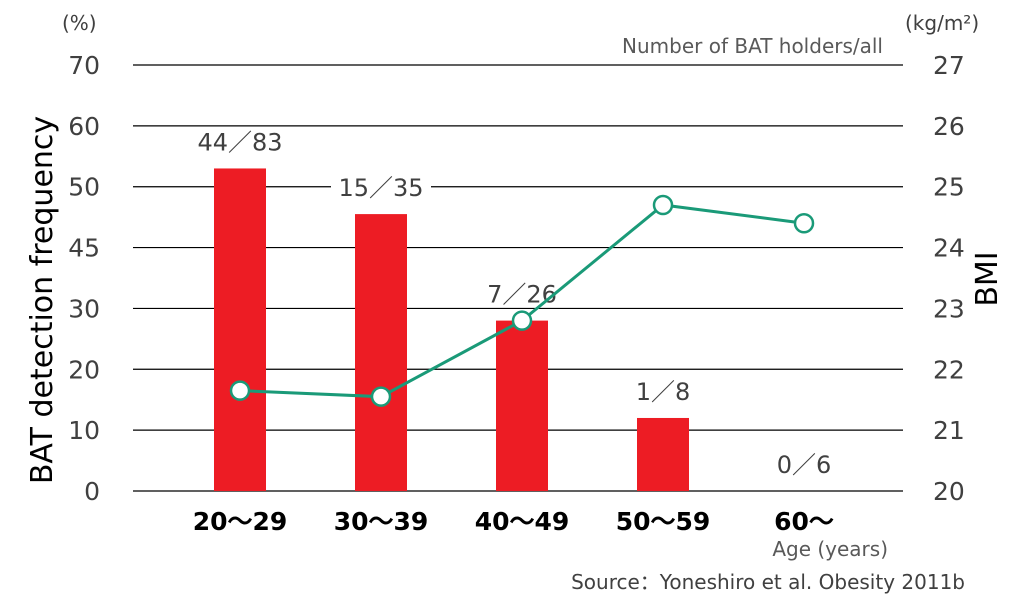 This screenshot has width=1016, height=605. I want to click on bar-value-label: 7／26, so click(522, 295).